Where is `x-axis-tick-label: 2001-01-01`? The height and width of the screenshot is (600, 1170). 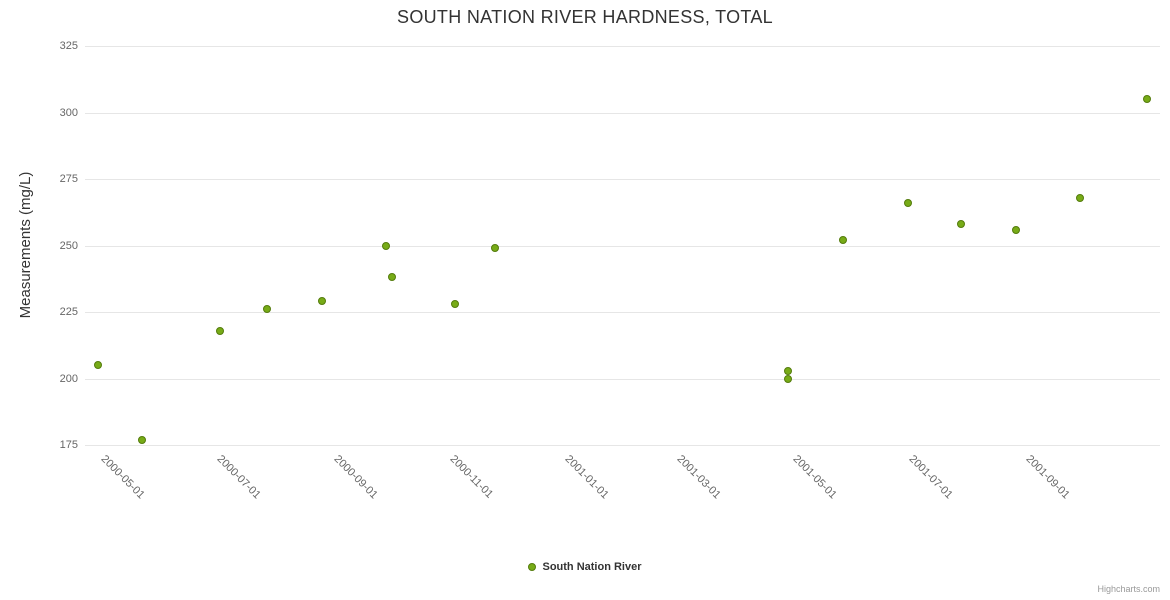
x-axis-tick-label: 2001-01-01 is located at coordinates (587, 477).